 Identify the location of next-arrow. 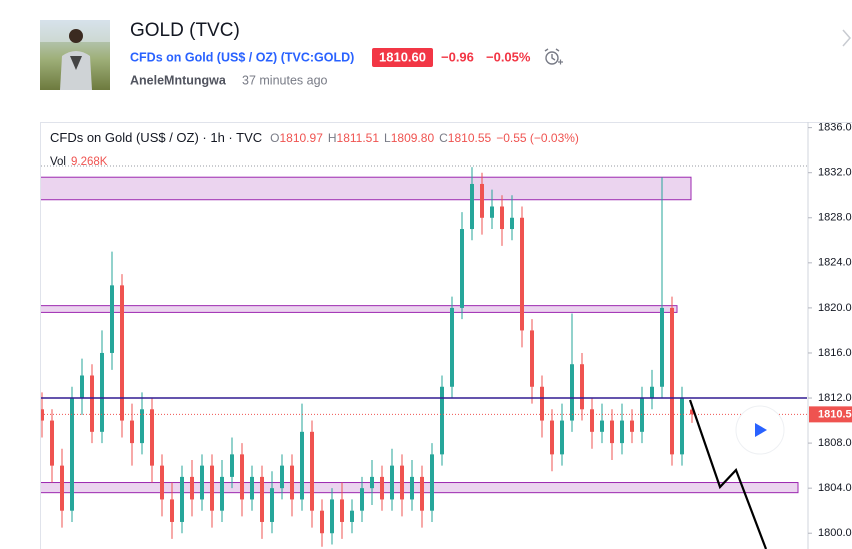
(846, 38).